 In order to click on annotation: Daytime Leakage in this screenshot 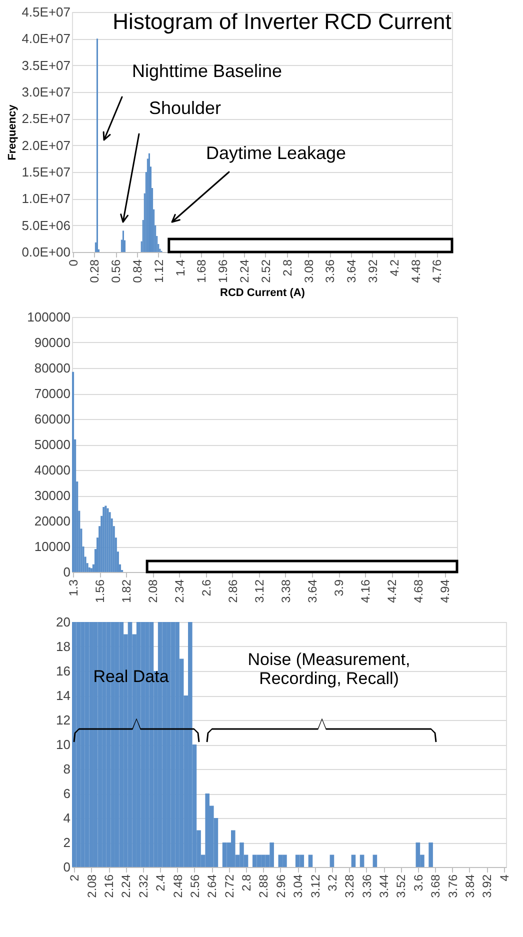, I will do `click(276, 153)`.